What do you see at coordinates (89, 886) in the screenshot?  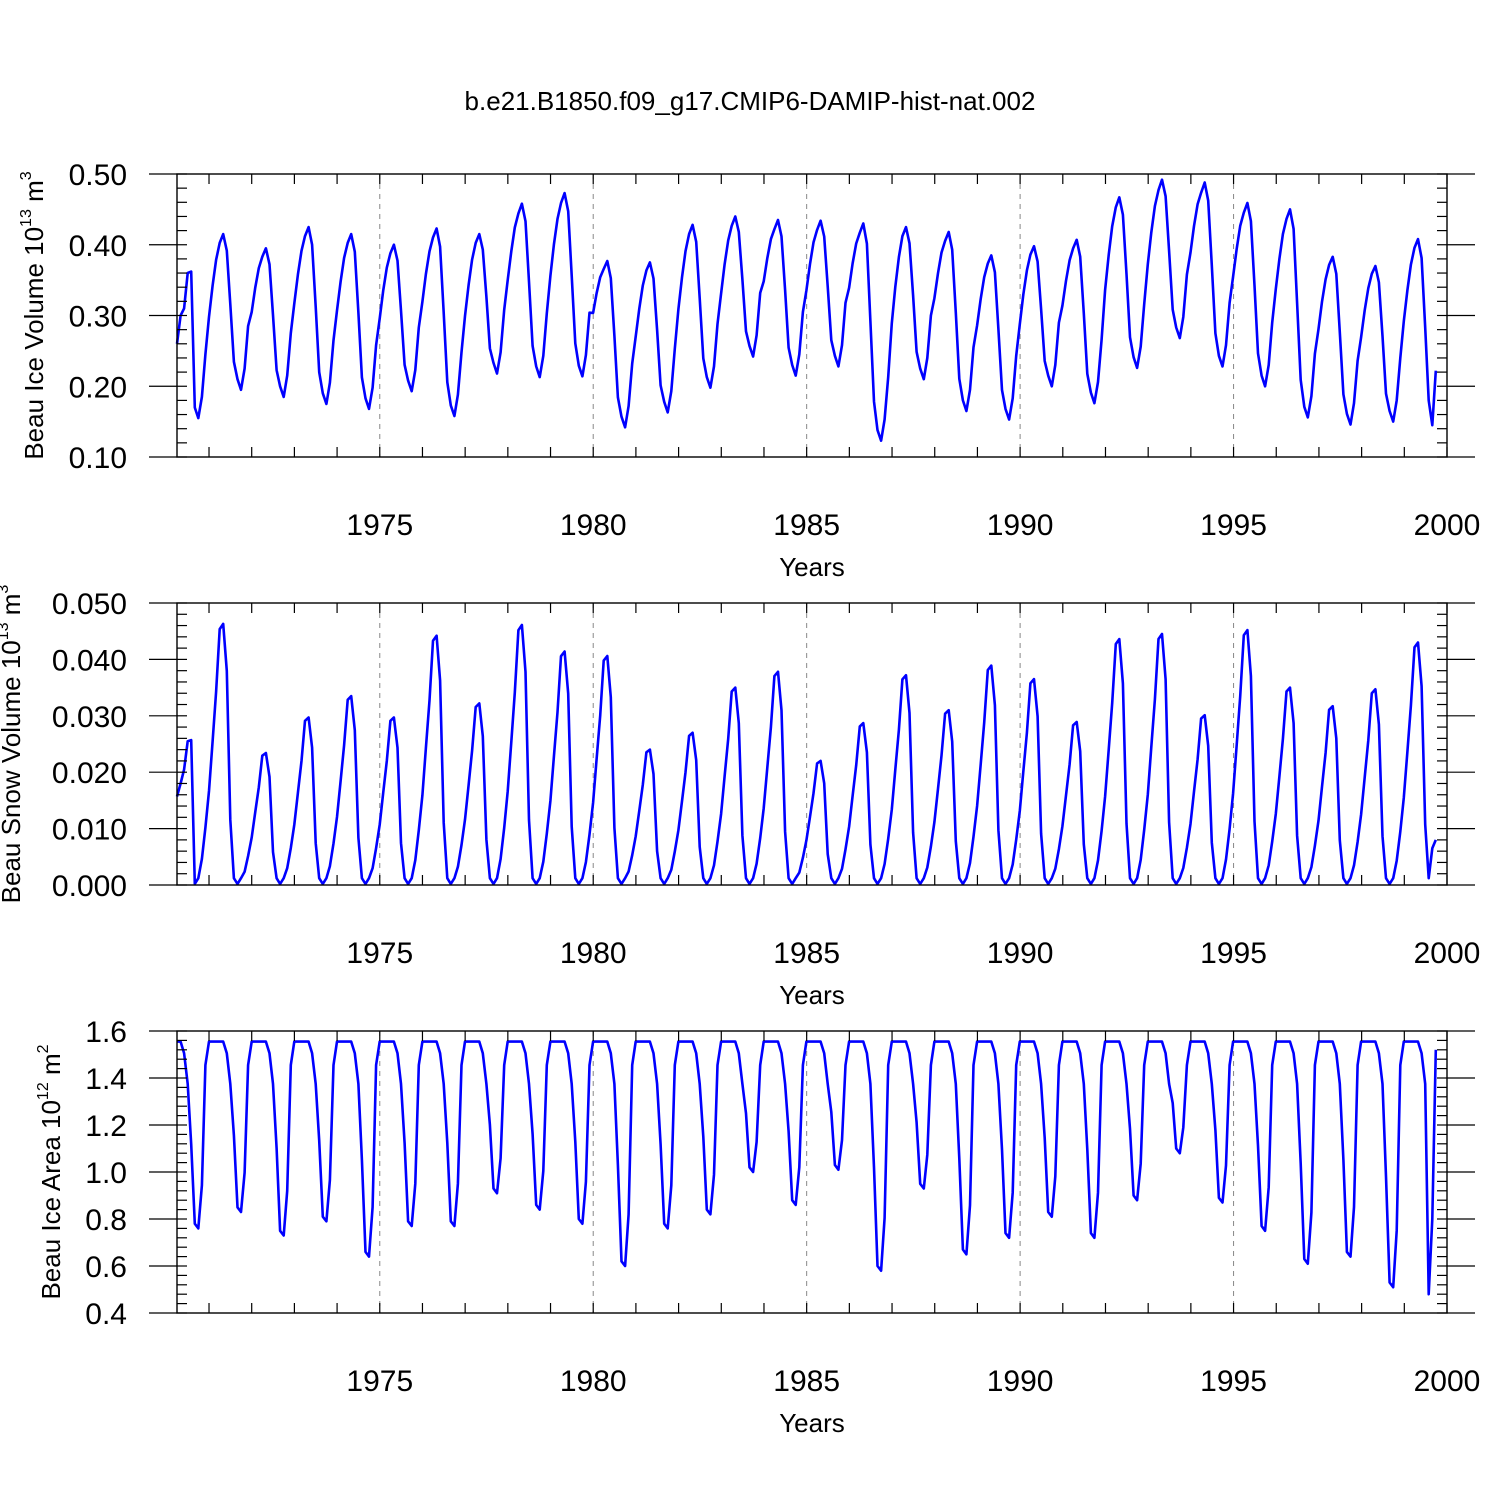 I see `y-tick-label: 0.000` at bounding box center [89, 886].